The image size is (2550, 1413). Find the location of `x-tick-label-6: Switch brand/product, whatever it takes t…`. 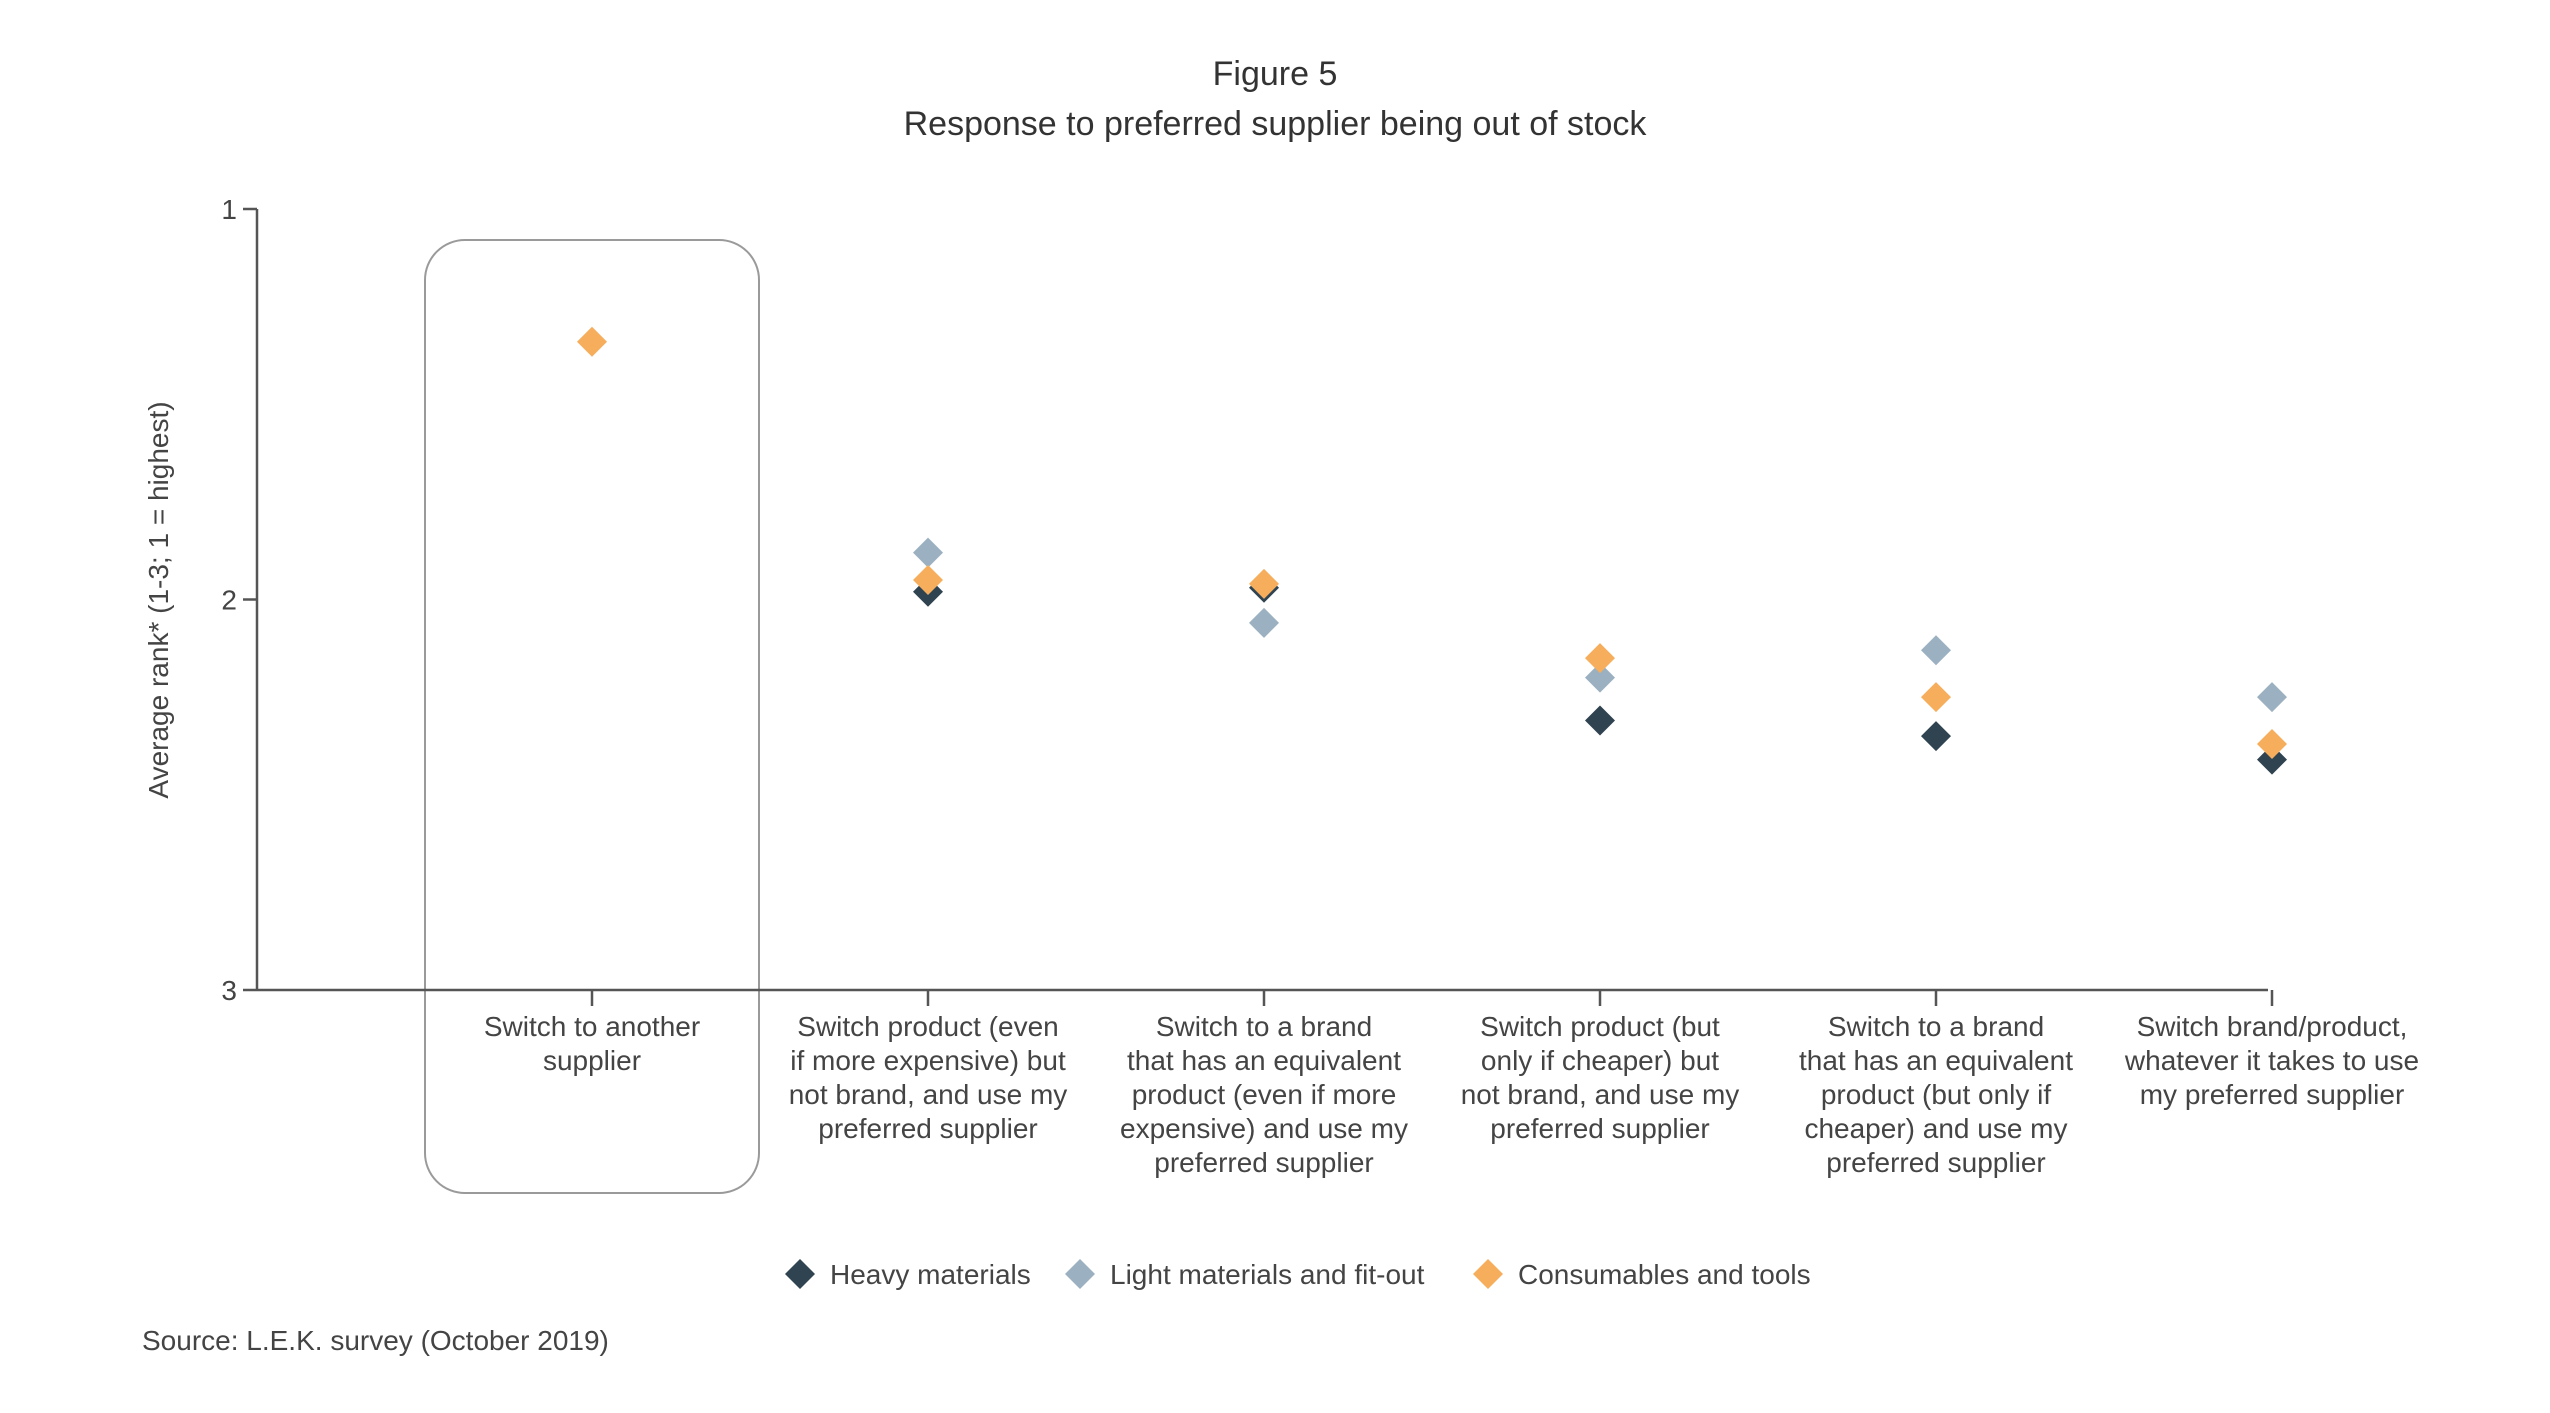

x-tick-label-6: Switch brand/product, whatever it takes t… is located at coordinates (2271, 1060).